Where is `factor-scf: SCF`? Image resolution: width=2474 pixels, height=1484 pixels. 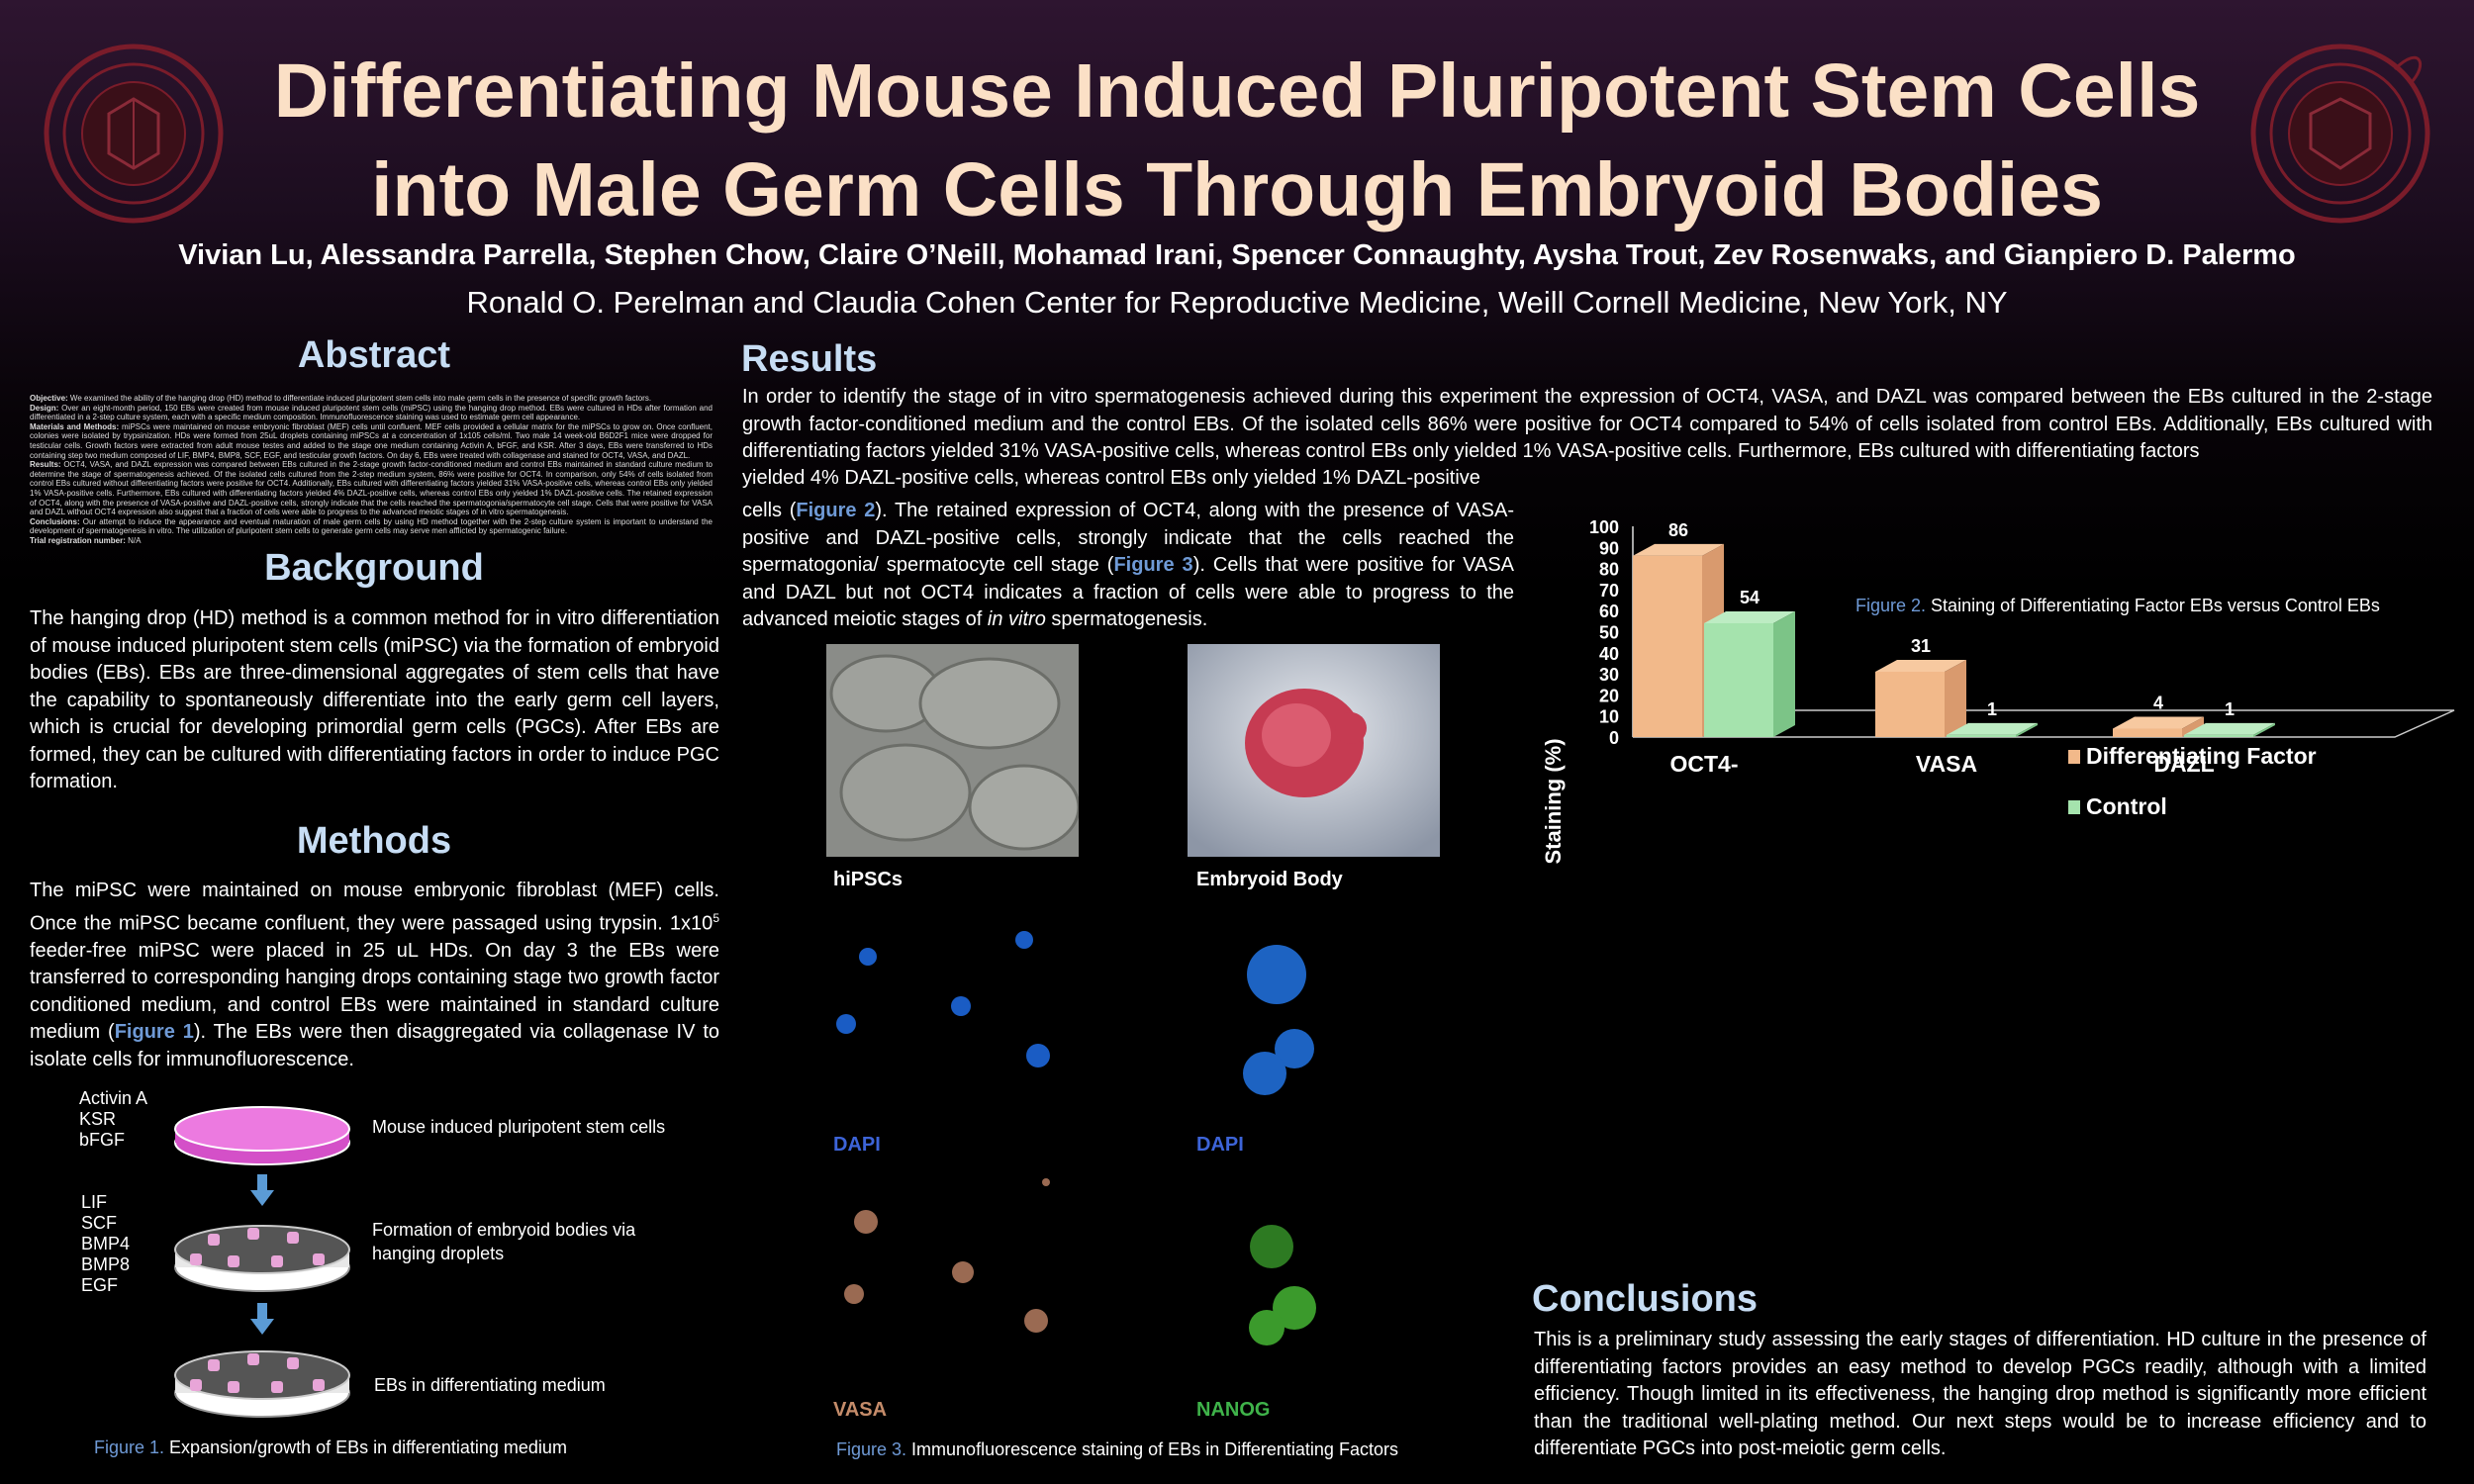 factor-scf: SCF is located at coordinates (99, 1223).